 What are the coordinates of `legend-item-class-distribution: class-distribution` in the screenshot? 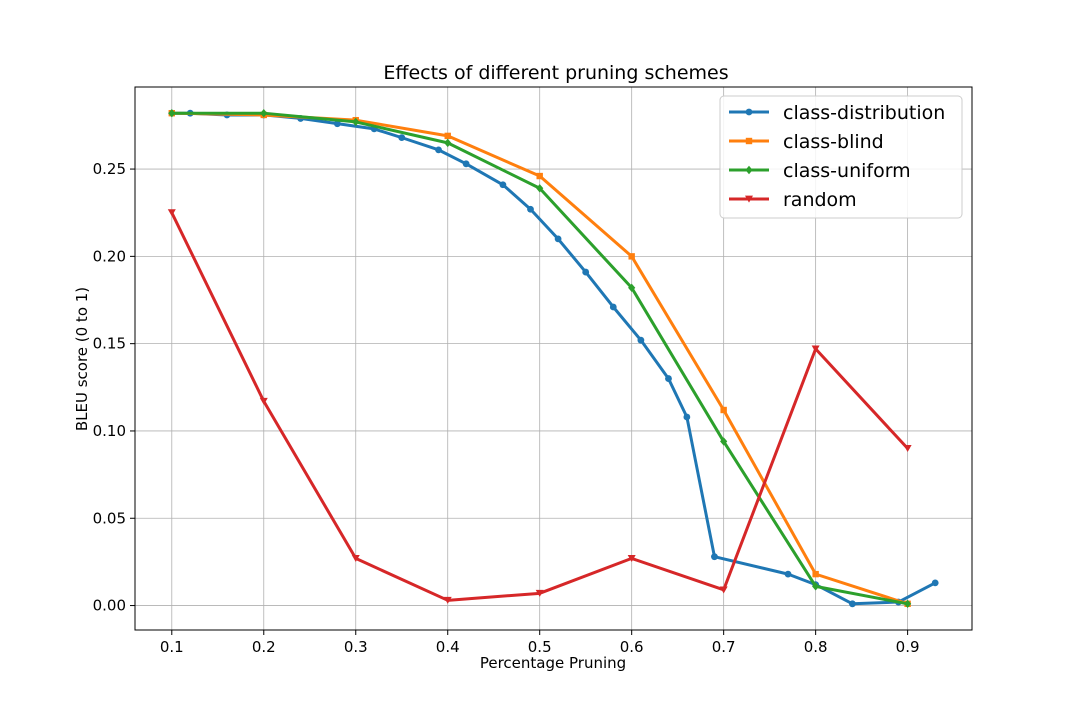 It's located at (837, 113).